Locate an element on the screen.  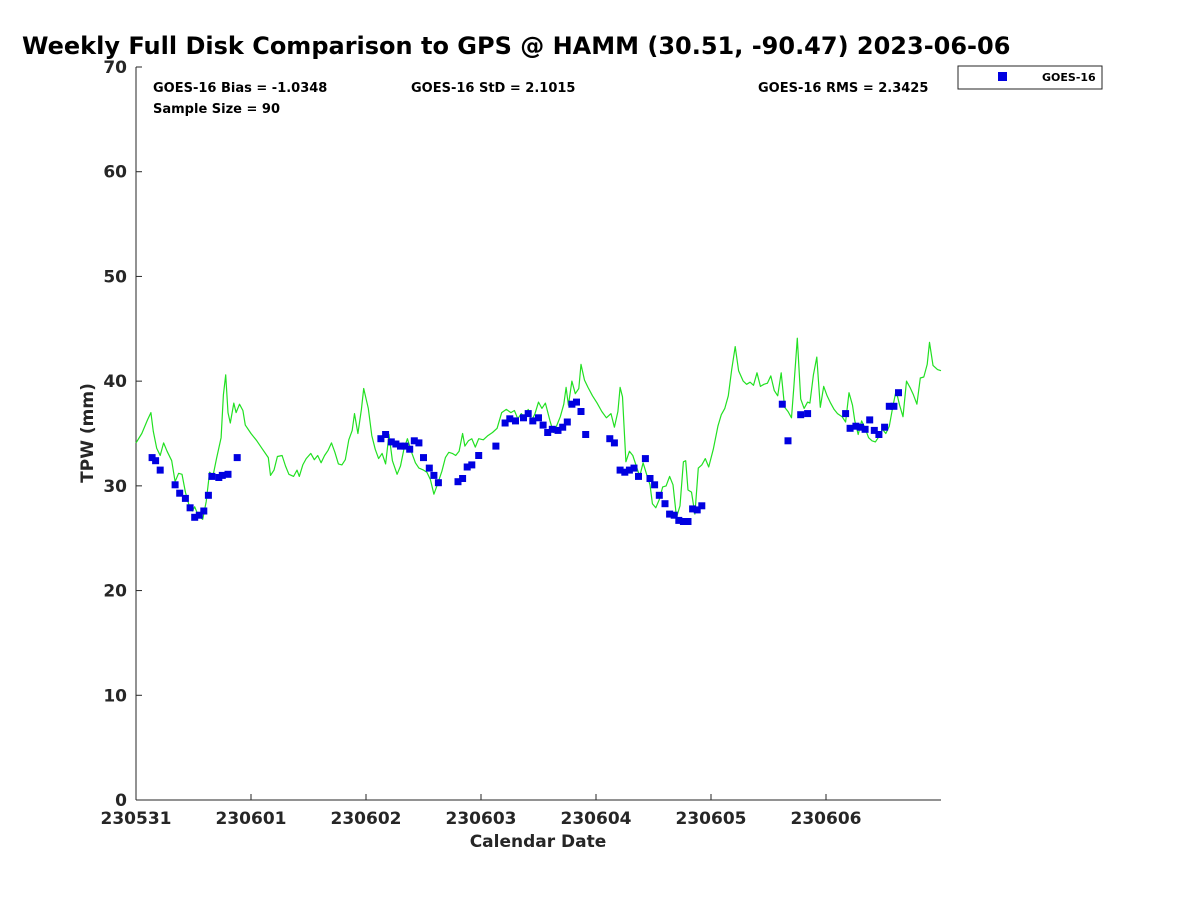
y-tick-label: 30 is located at coordinates (115, 487).